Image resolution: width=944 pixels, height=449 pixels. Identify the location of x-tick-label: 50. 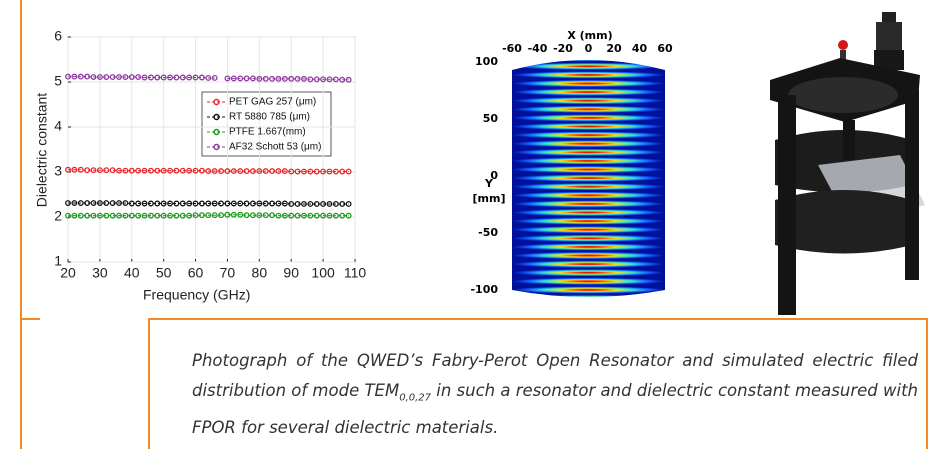
(164, 273).